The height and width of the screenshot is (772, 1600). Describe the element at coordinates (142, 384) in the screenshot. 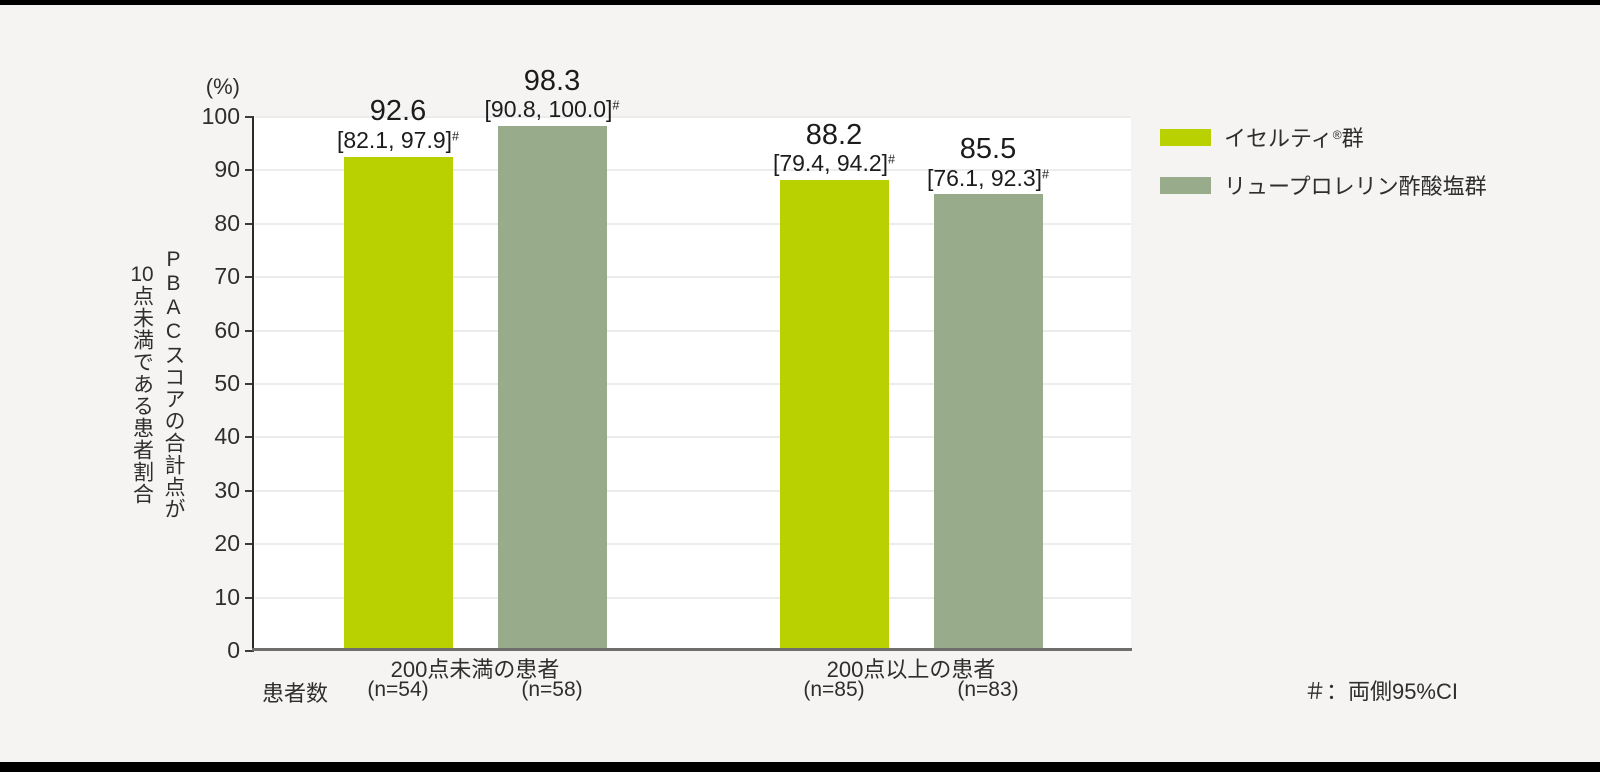

I see `y-axis-title-line2: 10点未満である患者割合` at that location.